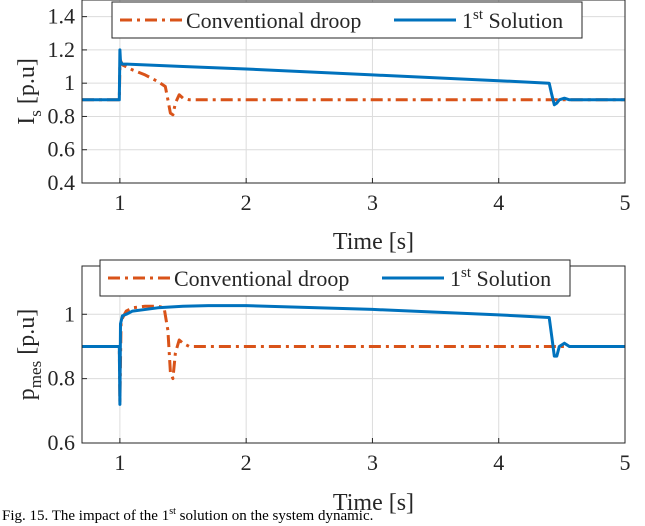  I want to click on y-axis-label: pmes [p.u], so click(29, 354).